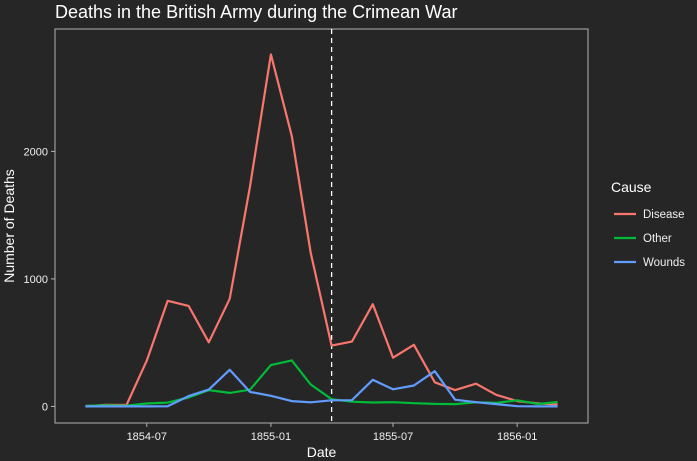 This screenshot has height=461, width=697. Describe the element at coordinates (332, 433) in the screenshot. I see `x-axis: 1854-07 1855-01 1855-07 1856-01` at that location.